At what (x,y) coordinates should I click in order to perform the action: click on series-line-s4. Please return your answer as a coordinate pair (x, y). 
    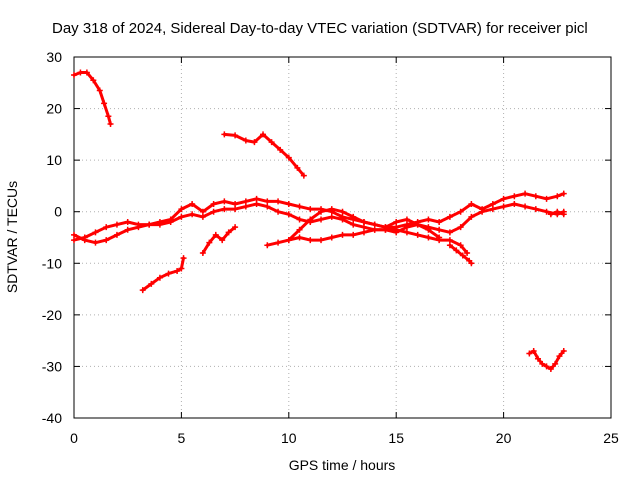
    Looking at the image, I should click on (163, 274).